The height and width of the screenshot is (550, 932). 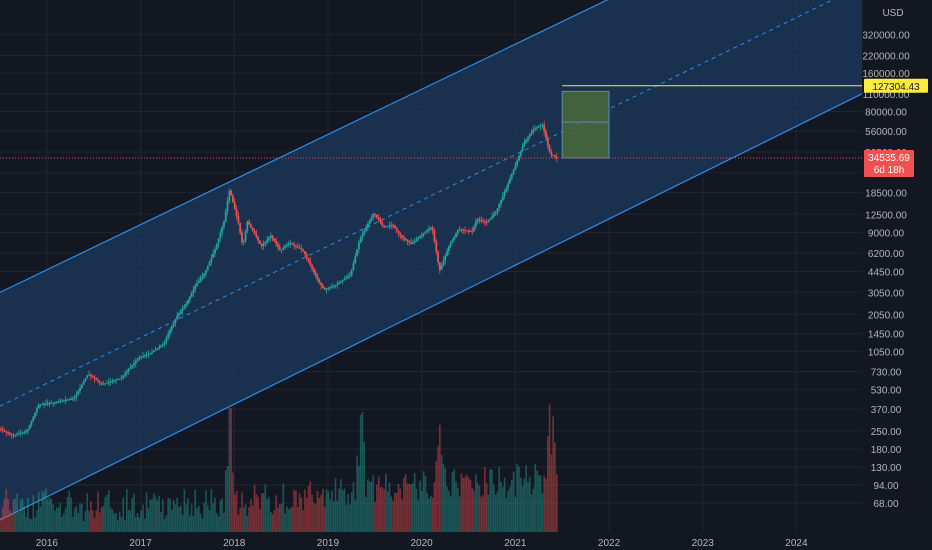 I want to click on y-tick-label: 110000.00, so click(x=886, y=95).